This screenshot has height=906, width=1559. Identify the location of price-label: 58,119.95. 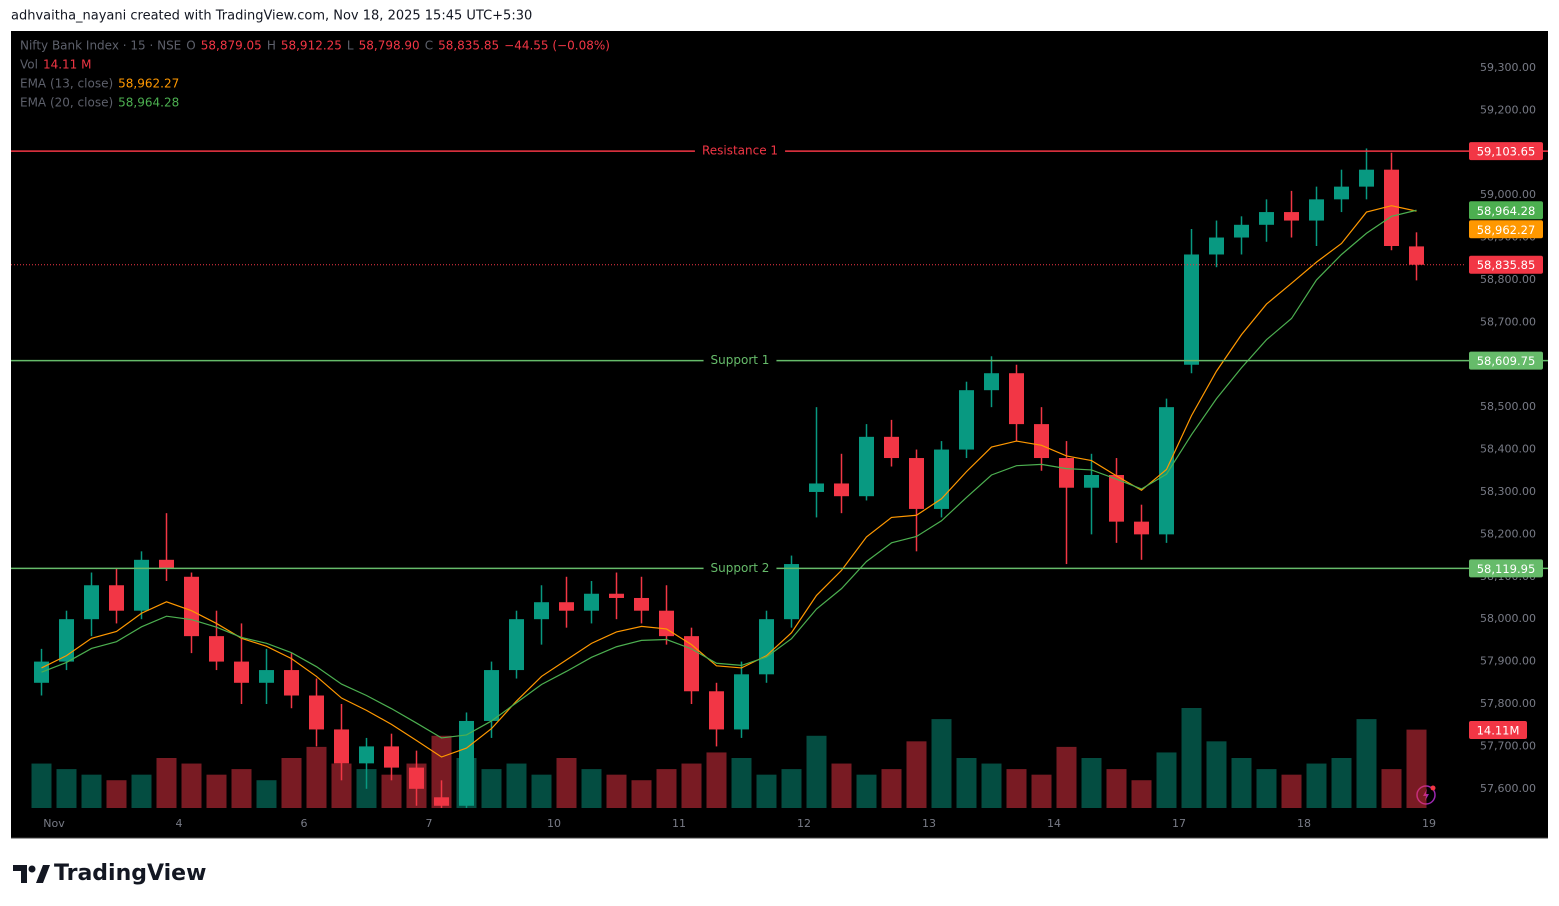
(1506, 569).